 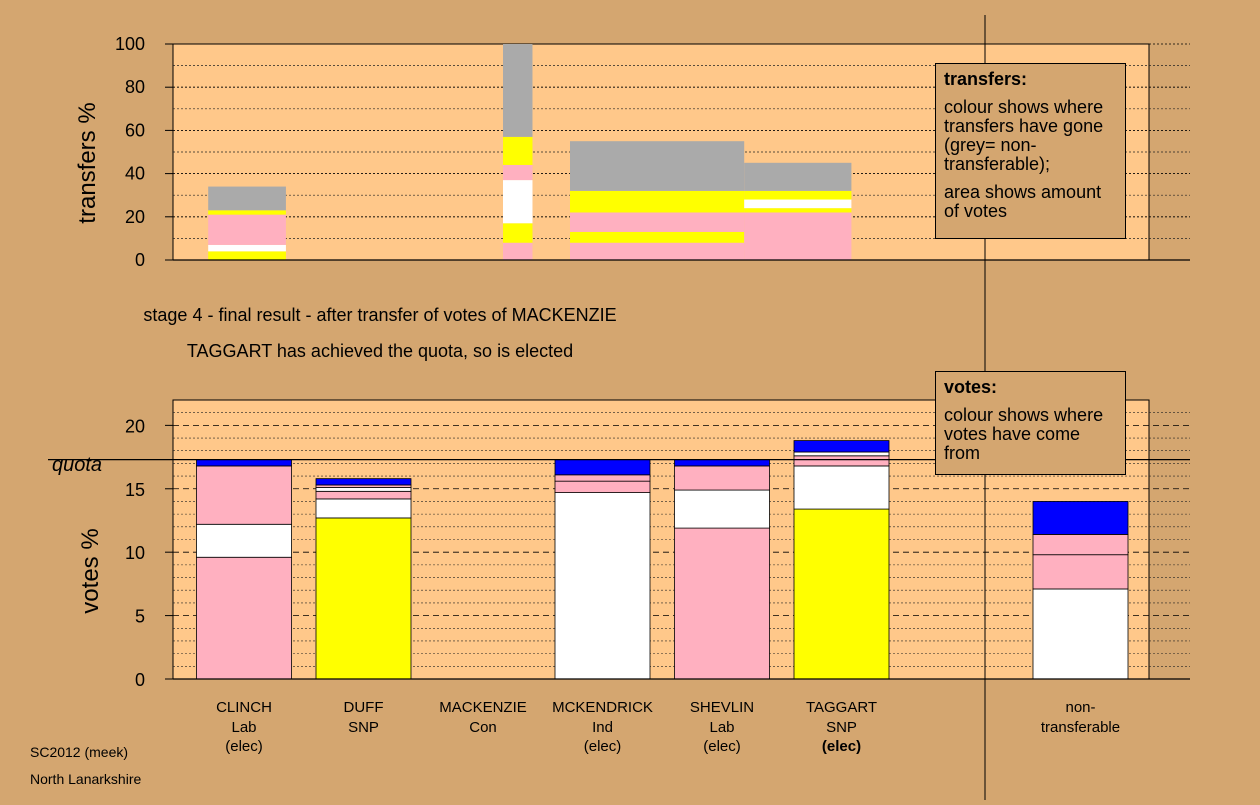 I want to click on votes-tick-label: 15, so click(x=135, y=490).